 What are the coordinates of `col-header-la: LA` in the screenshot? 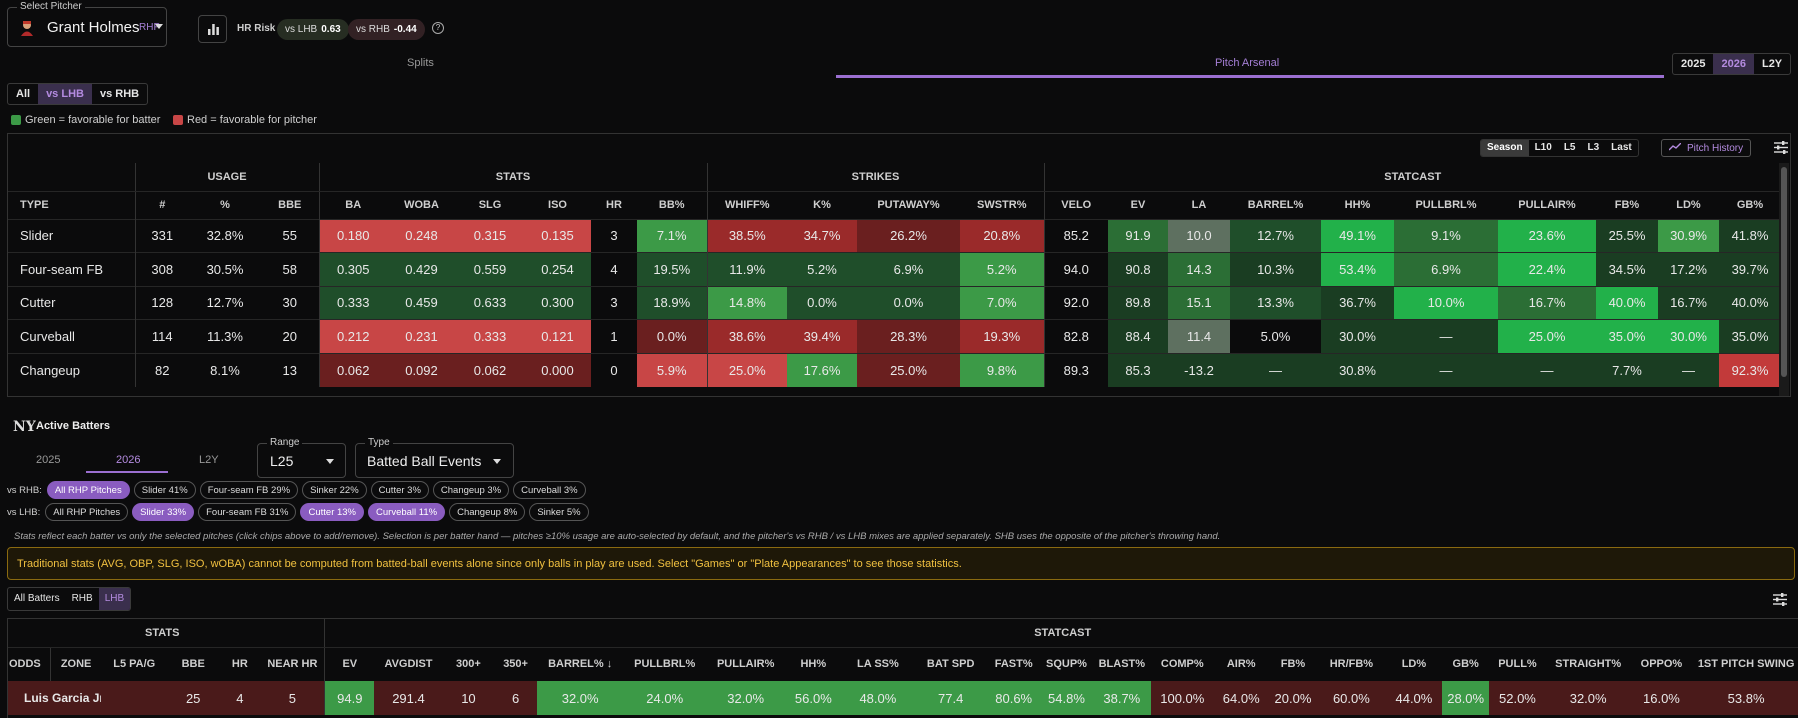 It's located at (1199, 205).